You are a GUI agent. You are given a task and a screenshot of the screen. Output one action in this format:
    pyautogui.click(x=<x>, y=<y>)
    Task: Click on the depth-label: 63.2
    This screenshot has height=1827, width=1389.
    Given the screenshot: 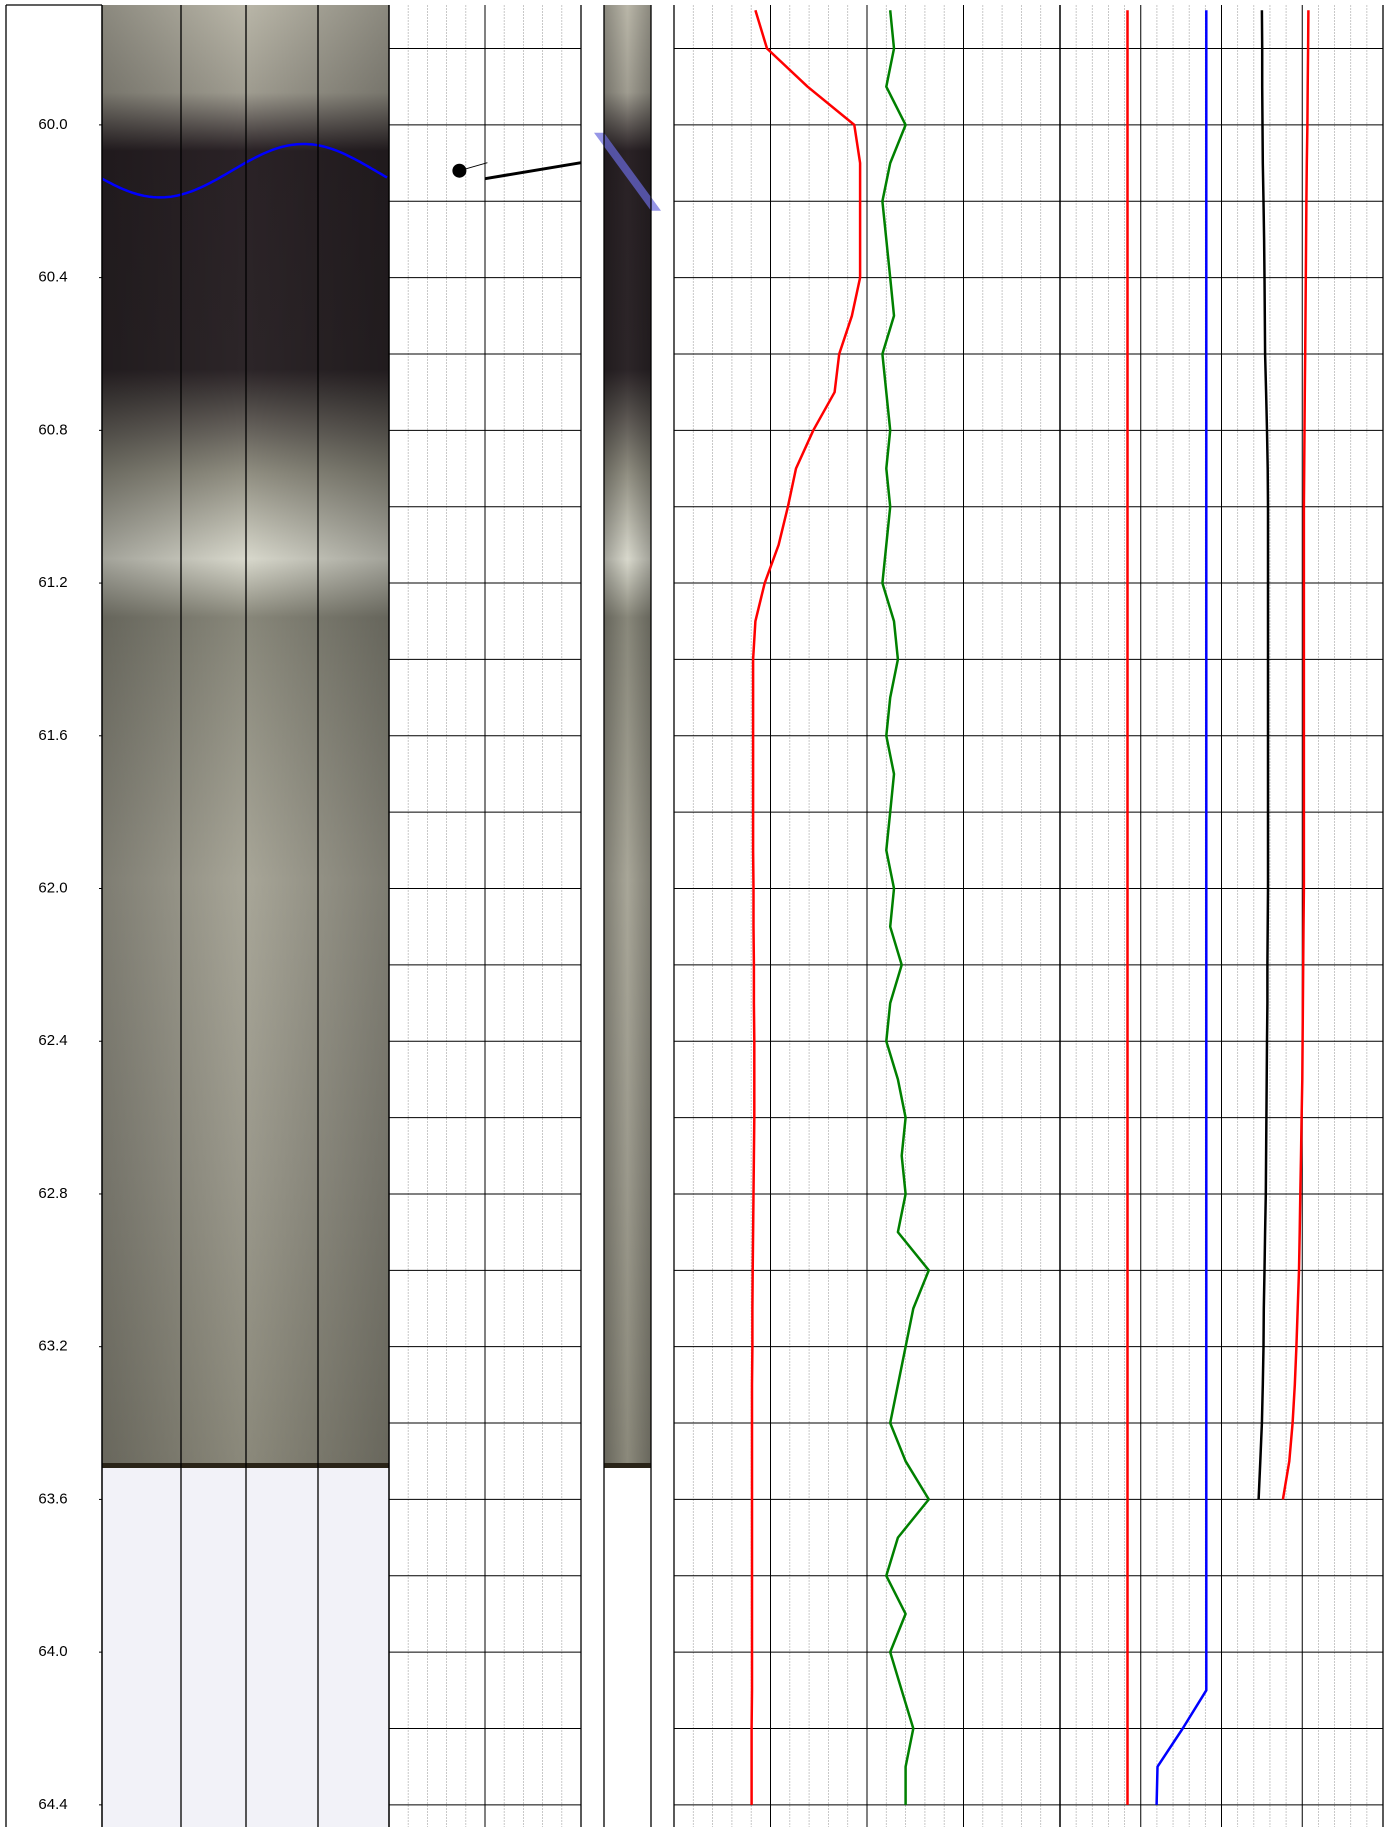 What is the action you would take?
    pyautogui.click(x=52, y=1346)
    